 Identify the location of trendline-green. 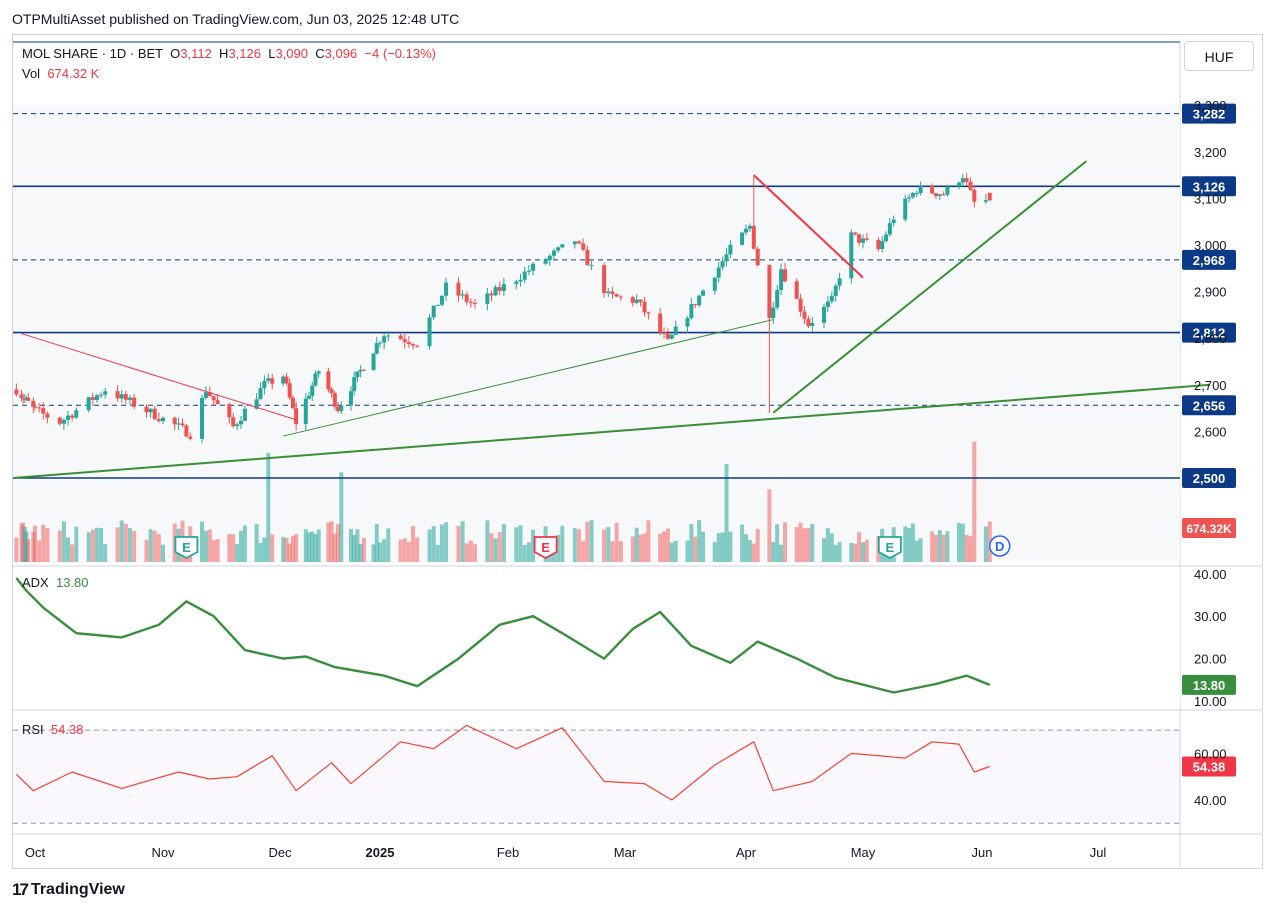
(528, 378).